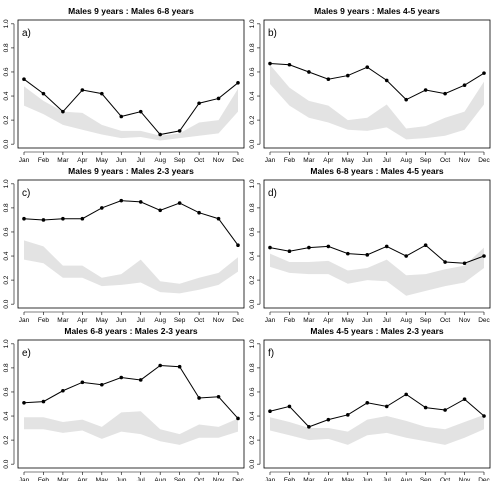 The height and width of the screenshot is (481, 500). I want to click on x-tick-label: Dec, so click(238, 479).